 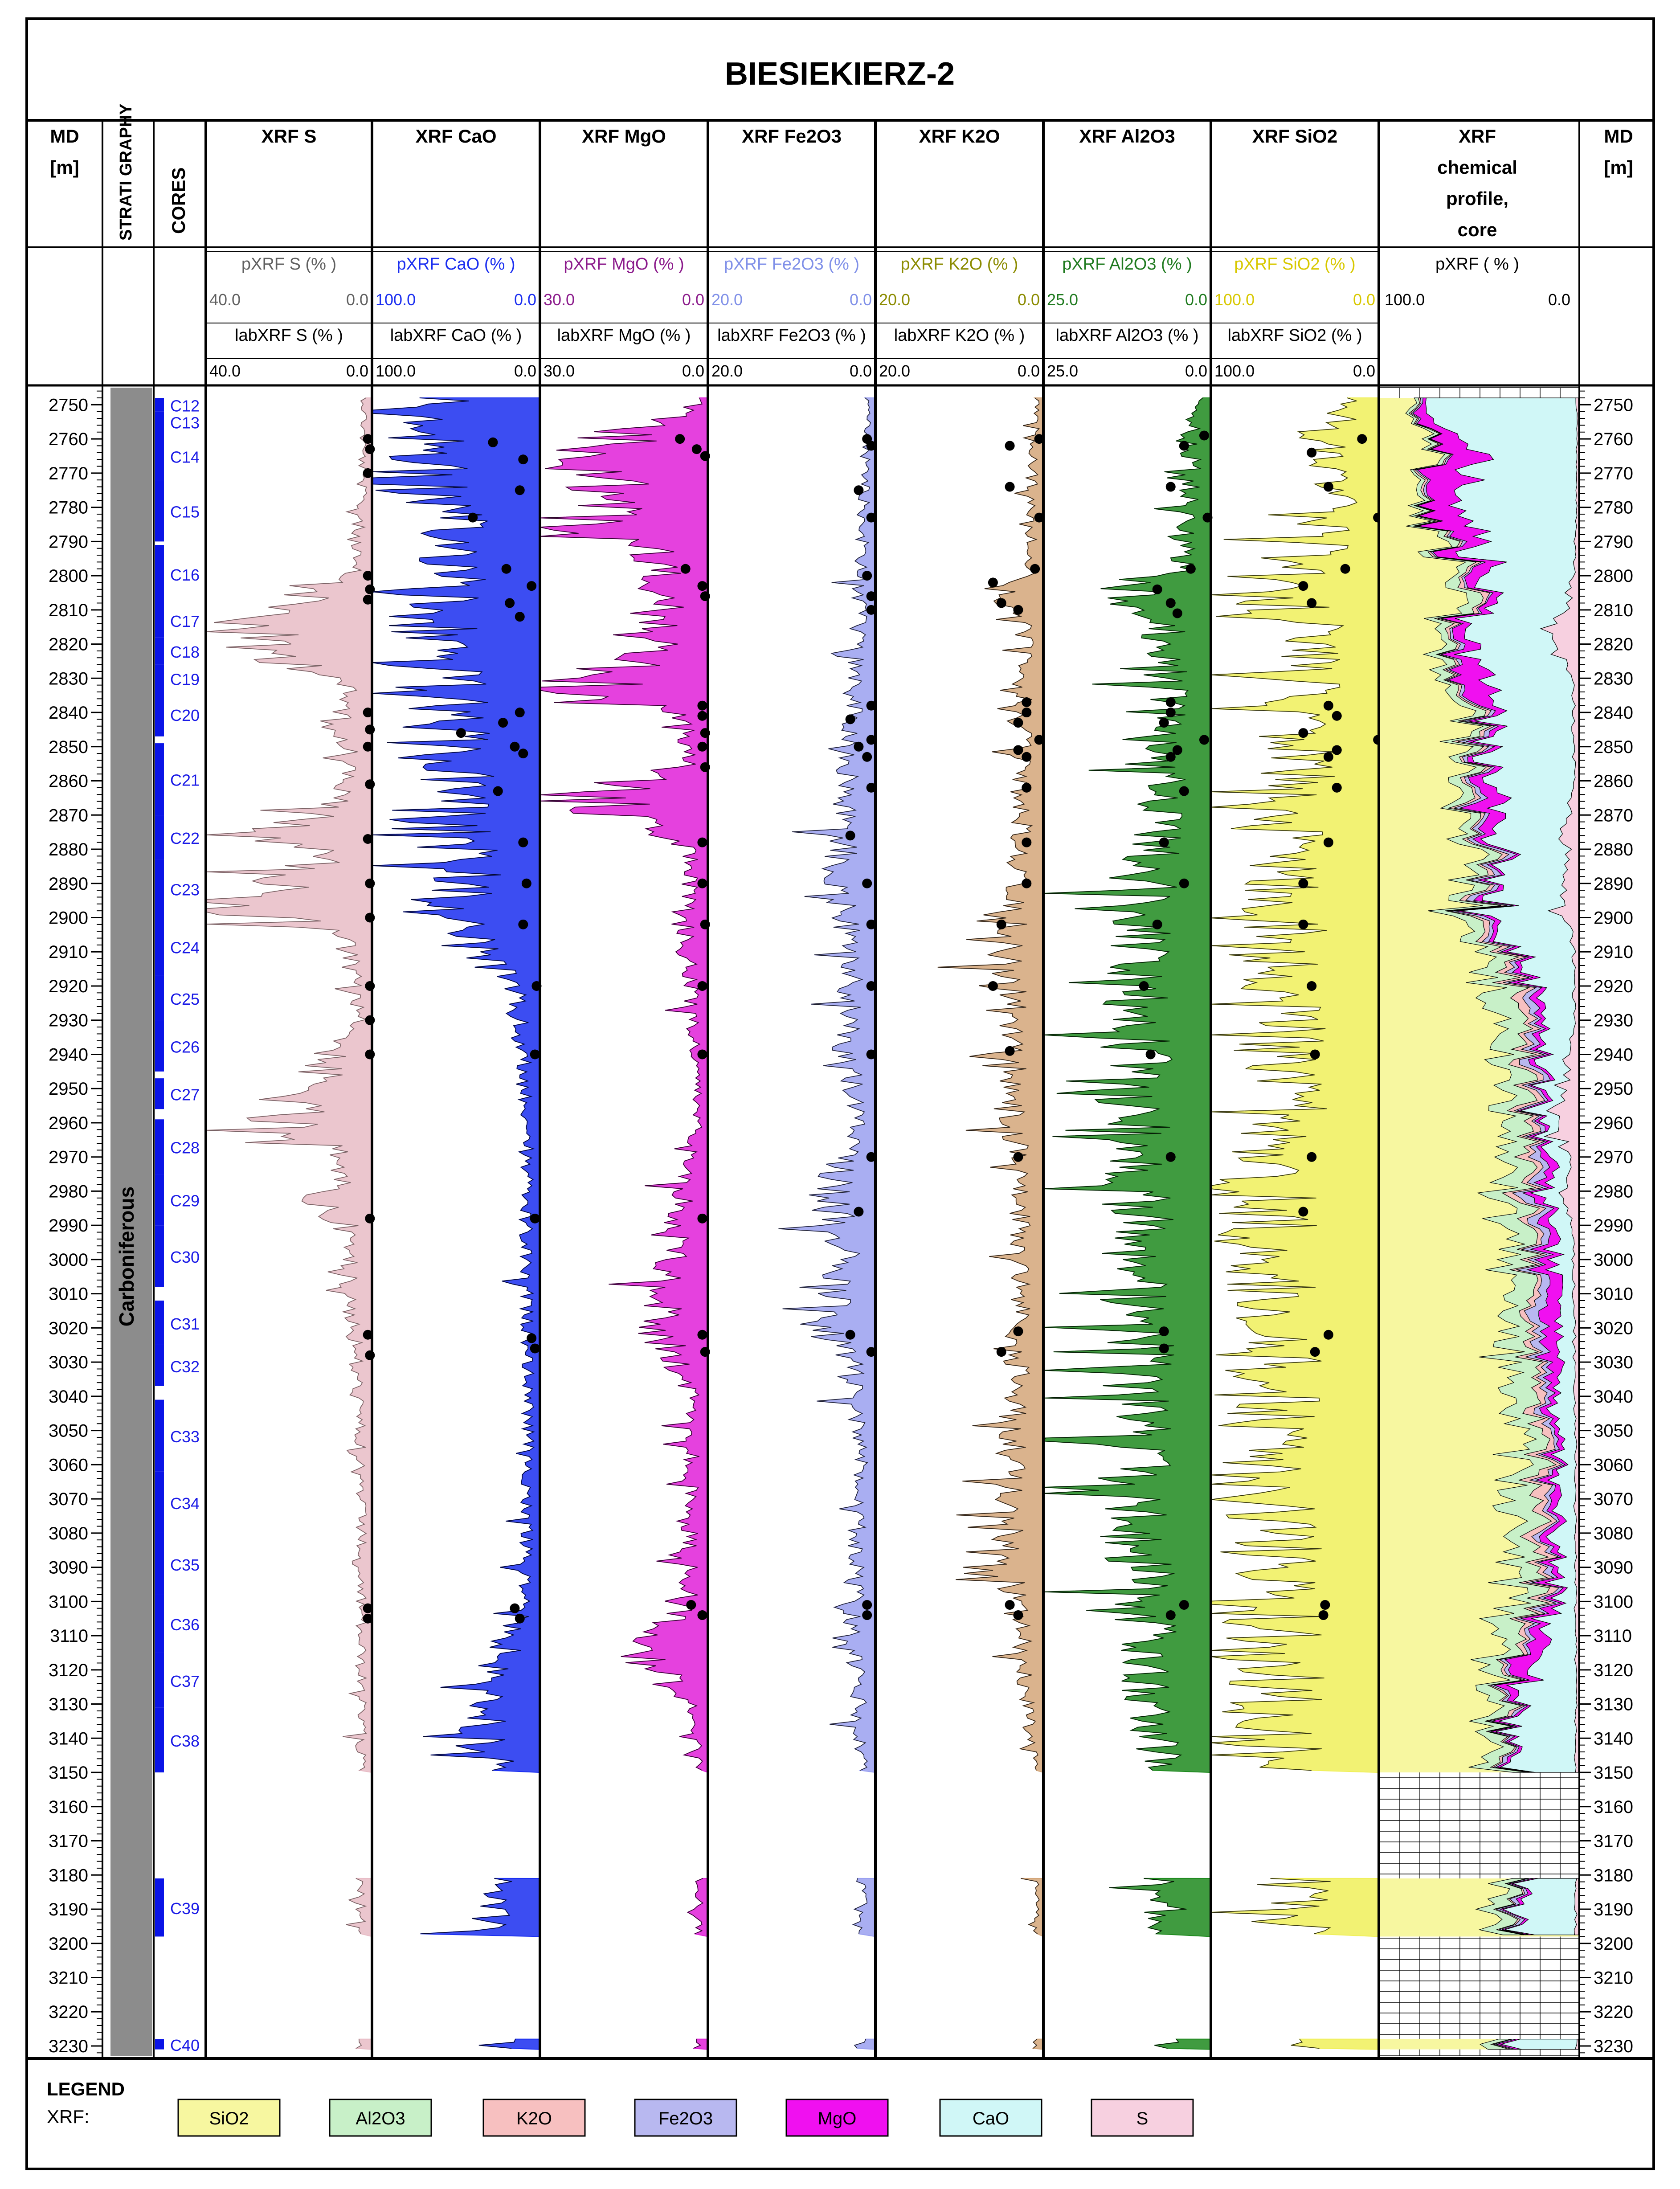 What do you see at coordinates (1613, 1054) in the screenshot?
I see `depth-tick-label: 2940` at bounding box center [1613, 1054].